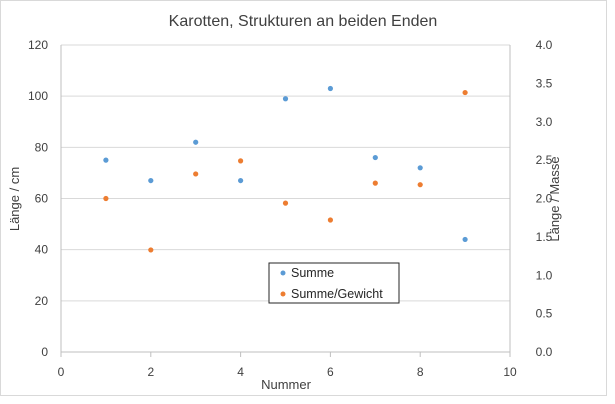  Describe the element at coordinates (14, 199) in the screenshot. I see `y-left-axis-label: Länge / cm` at that location.